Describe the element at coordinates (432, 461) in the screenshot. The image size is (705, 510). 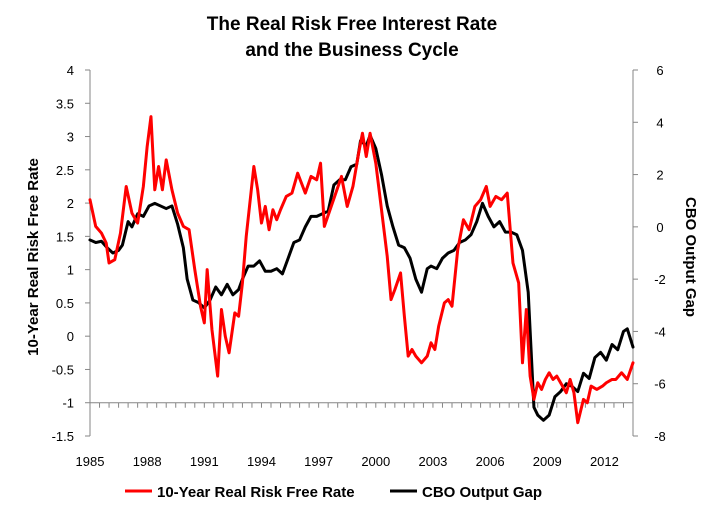
I see `x-tick-label: 2003` at that location.